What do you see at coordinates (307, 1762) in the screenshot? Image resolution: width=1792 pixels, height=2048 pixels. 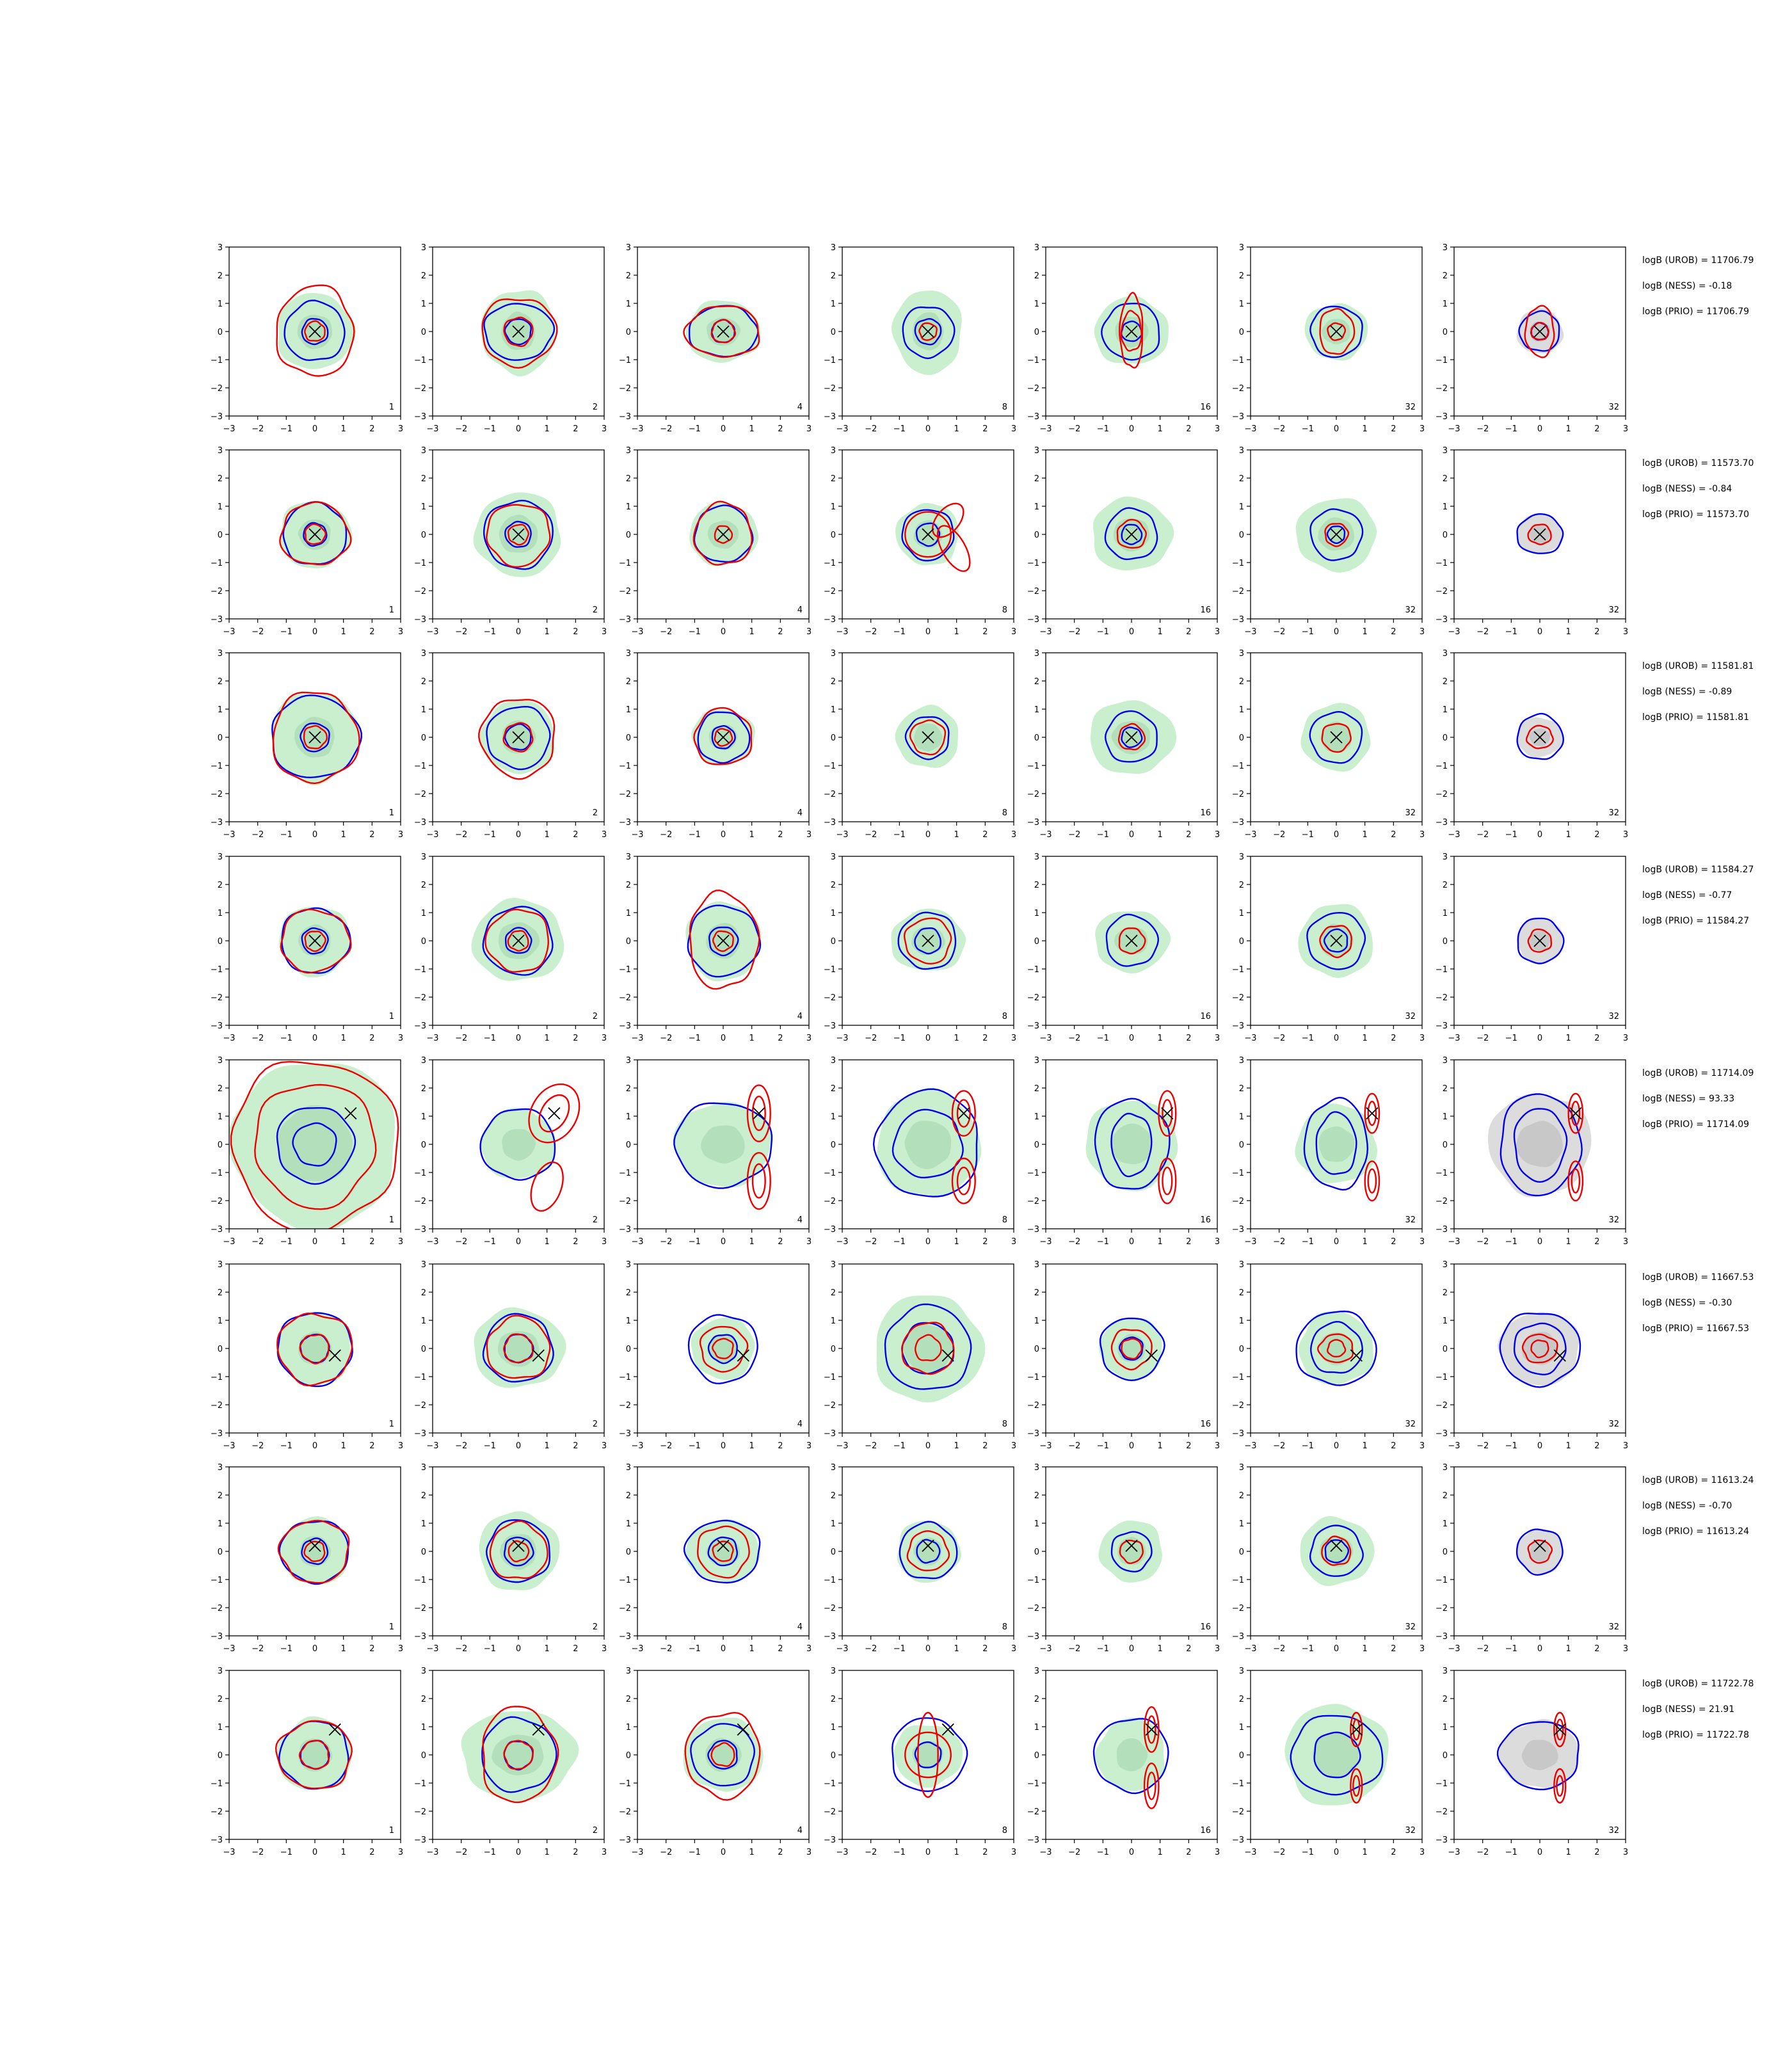 I see `panel-r8-c1: −3−3 −2 −2 −1 −1 0 0 1 1 2 2 3 3 1` at bounding box center [307, 1762].